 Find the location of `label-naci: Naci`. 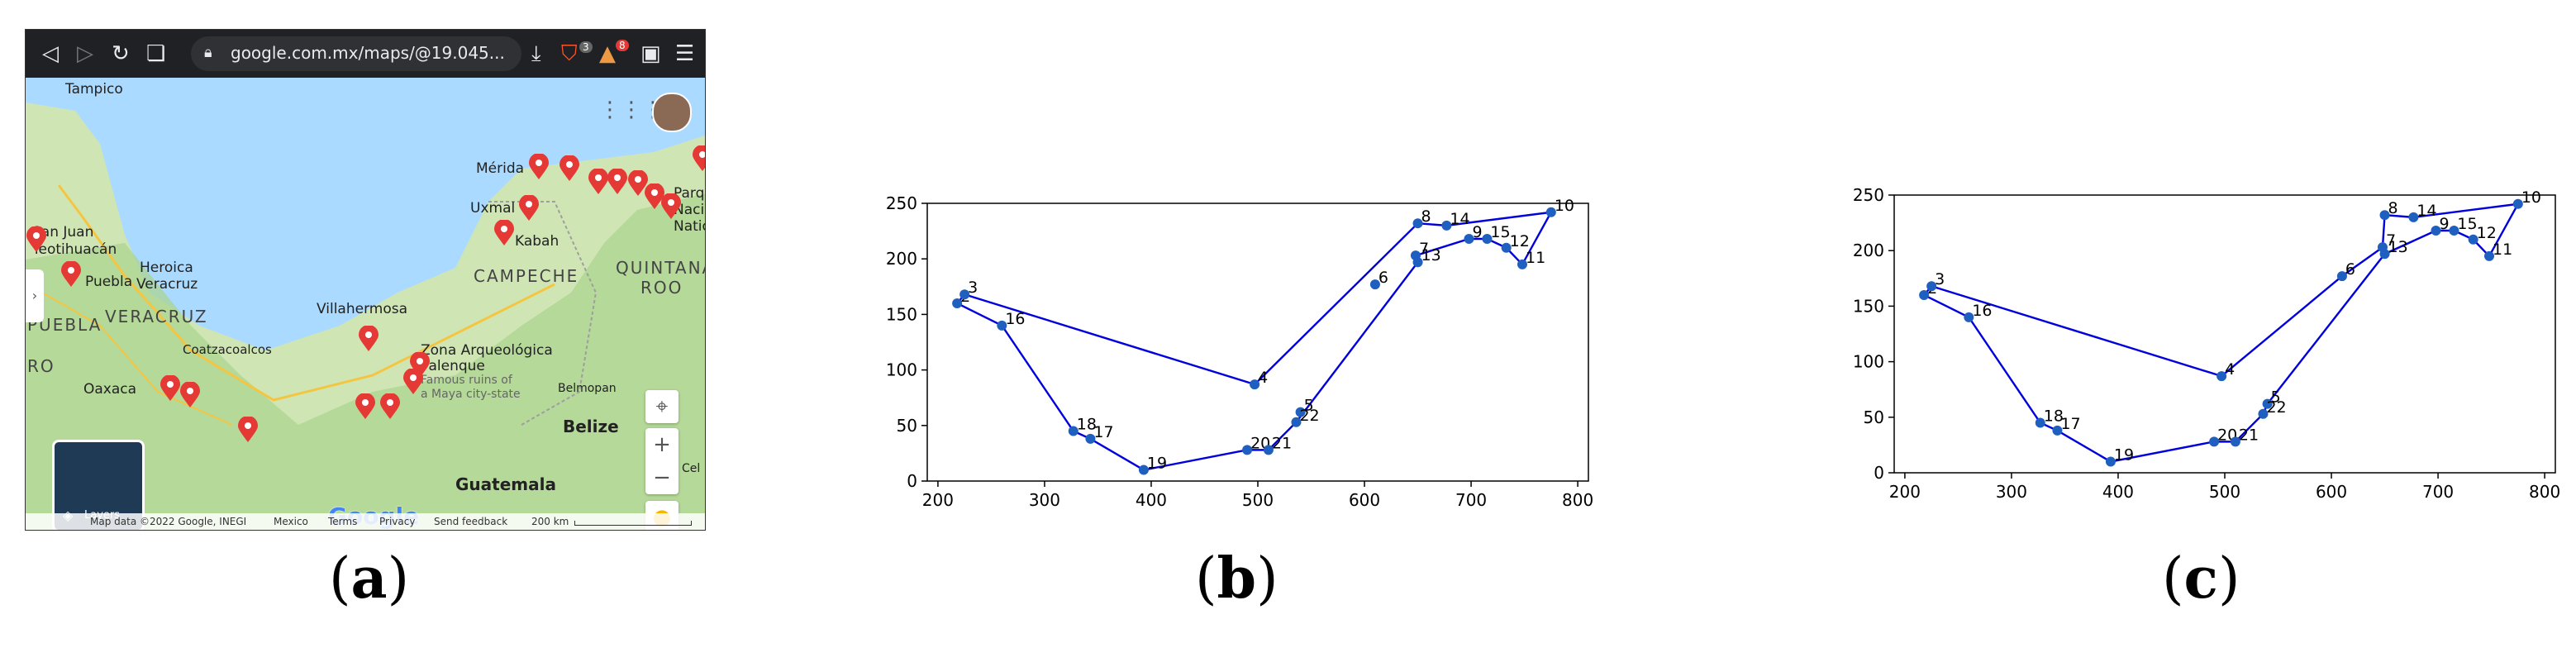

label-naci: Naci is located at coordinates (690, 210).